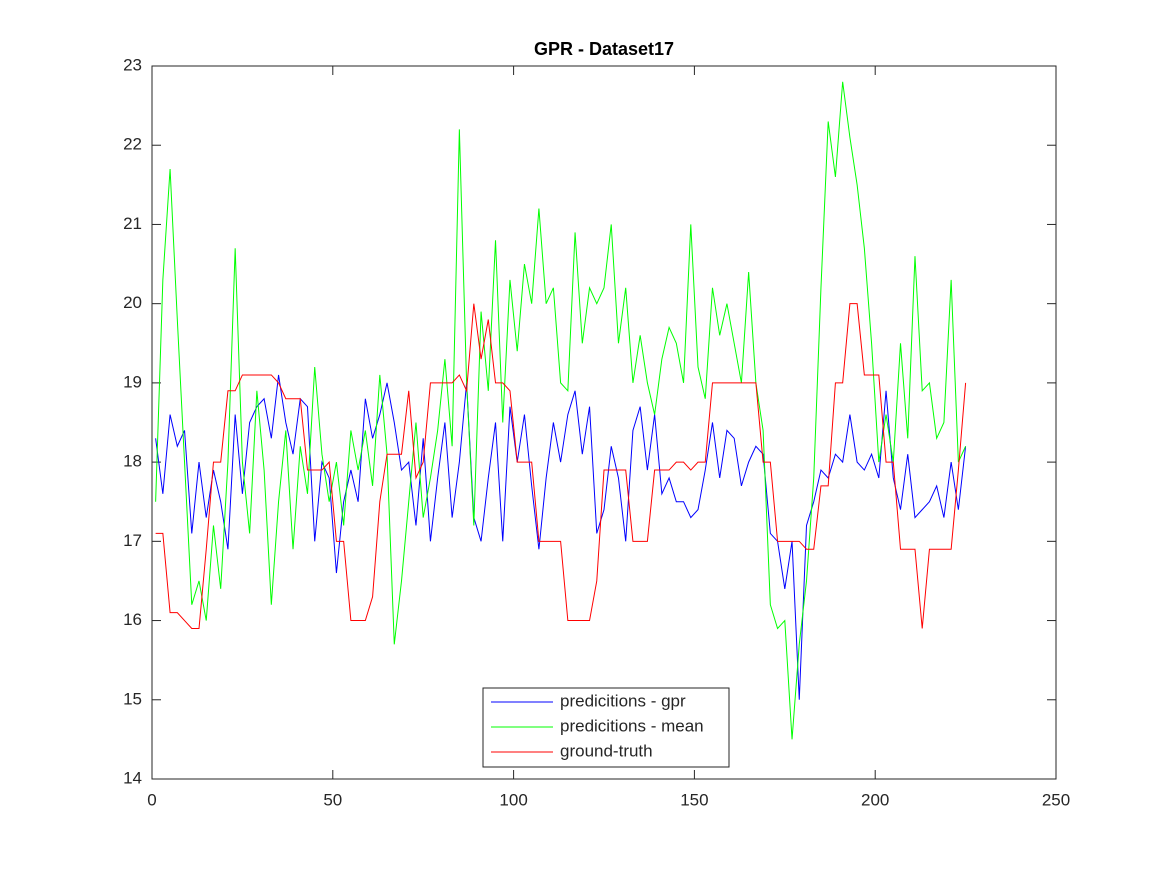 The width and height of the screenshot is (1167, 875). I want to click on chart-title: GPR - Dataset17, so click(604, 49).